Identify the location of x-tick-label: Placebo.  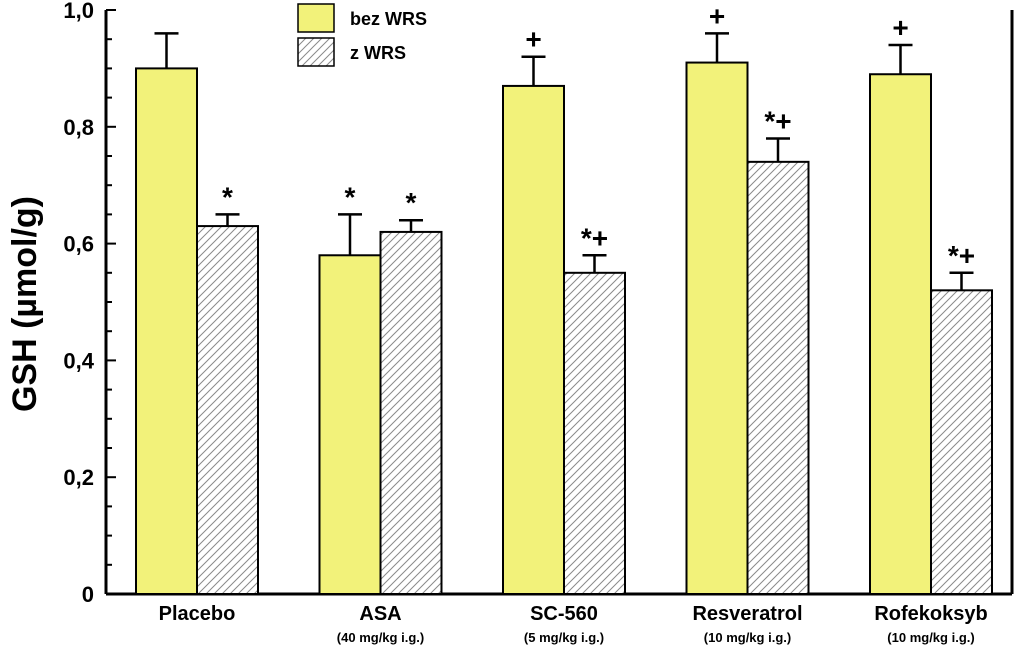
(197, 614).